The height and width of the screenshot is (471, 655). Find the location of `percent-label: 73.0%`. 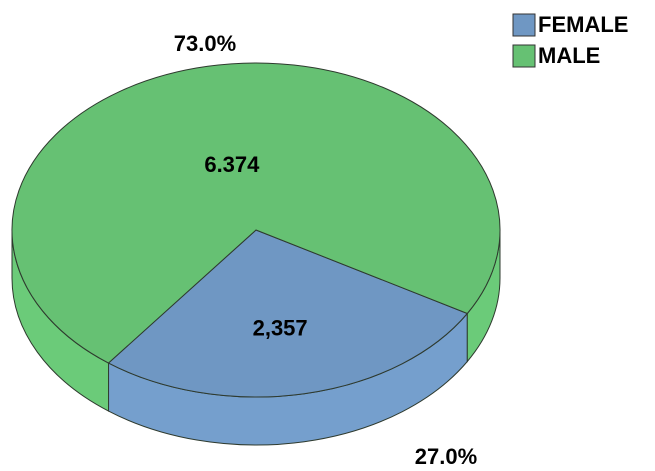

percent-label: 73.0% is located at coordinates (205, 43).